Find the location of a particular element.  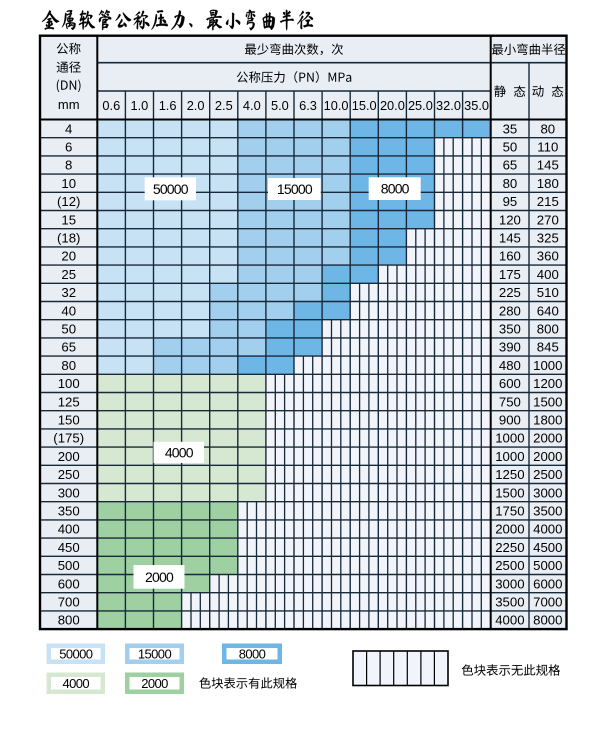

svg-text: 125 is located at coordinates (69, 401).